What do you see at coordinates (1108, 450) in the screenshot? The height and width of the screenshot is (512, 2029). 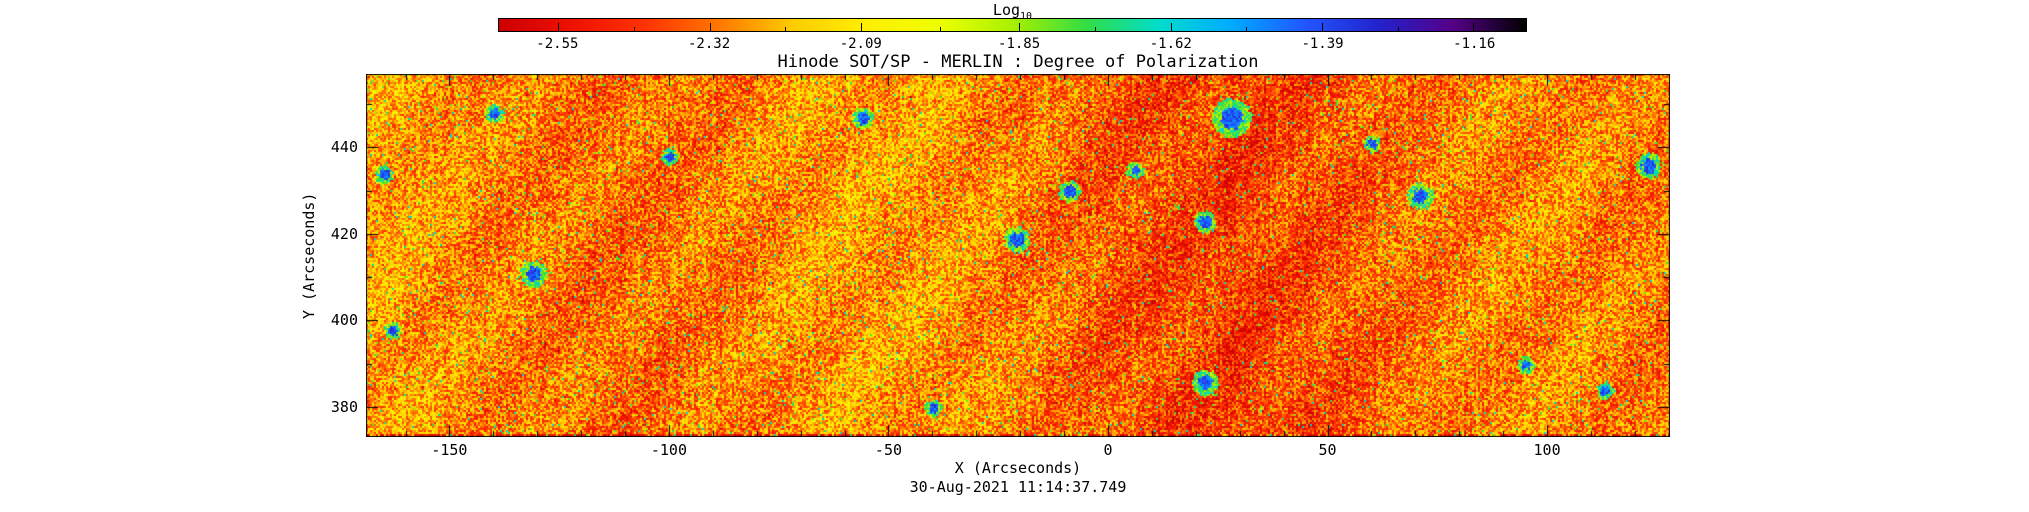 I see `x-tick-label: 0` at bounding box center [1108, 450].